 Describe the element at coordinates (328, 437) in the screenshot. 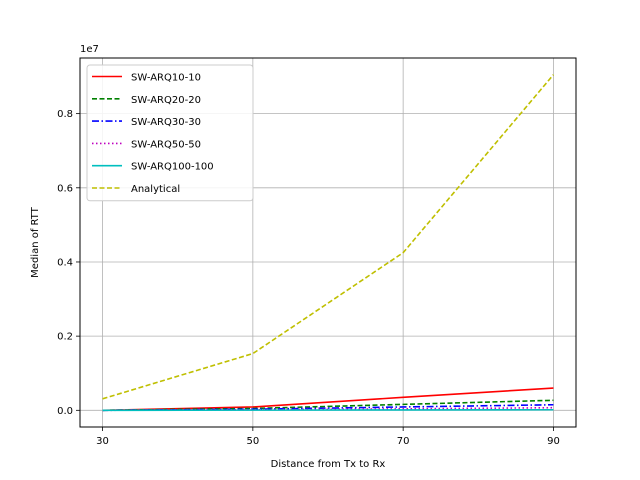

I see `x-axis-ticks: 30 50 70 90` at that location.